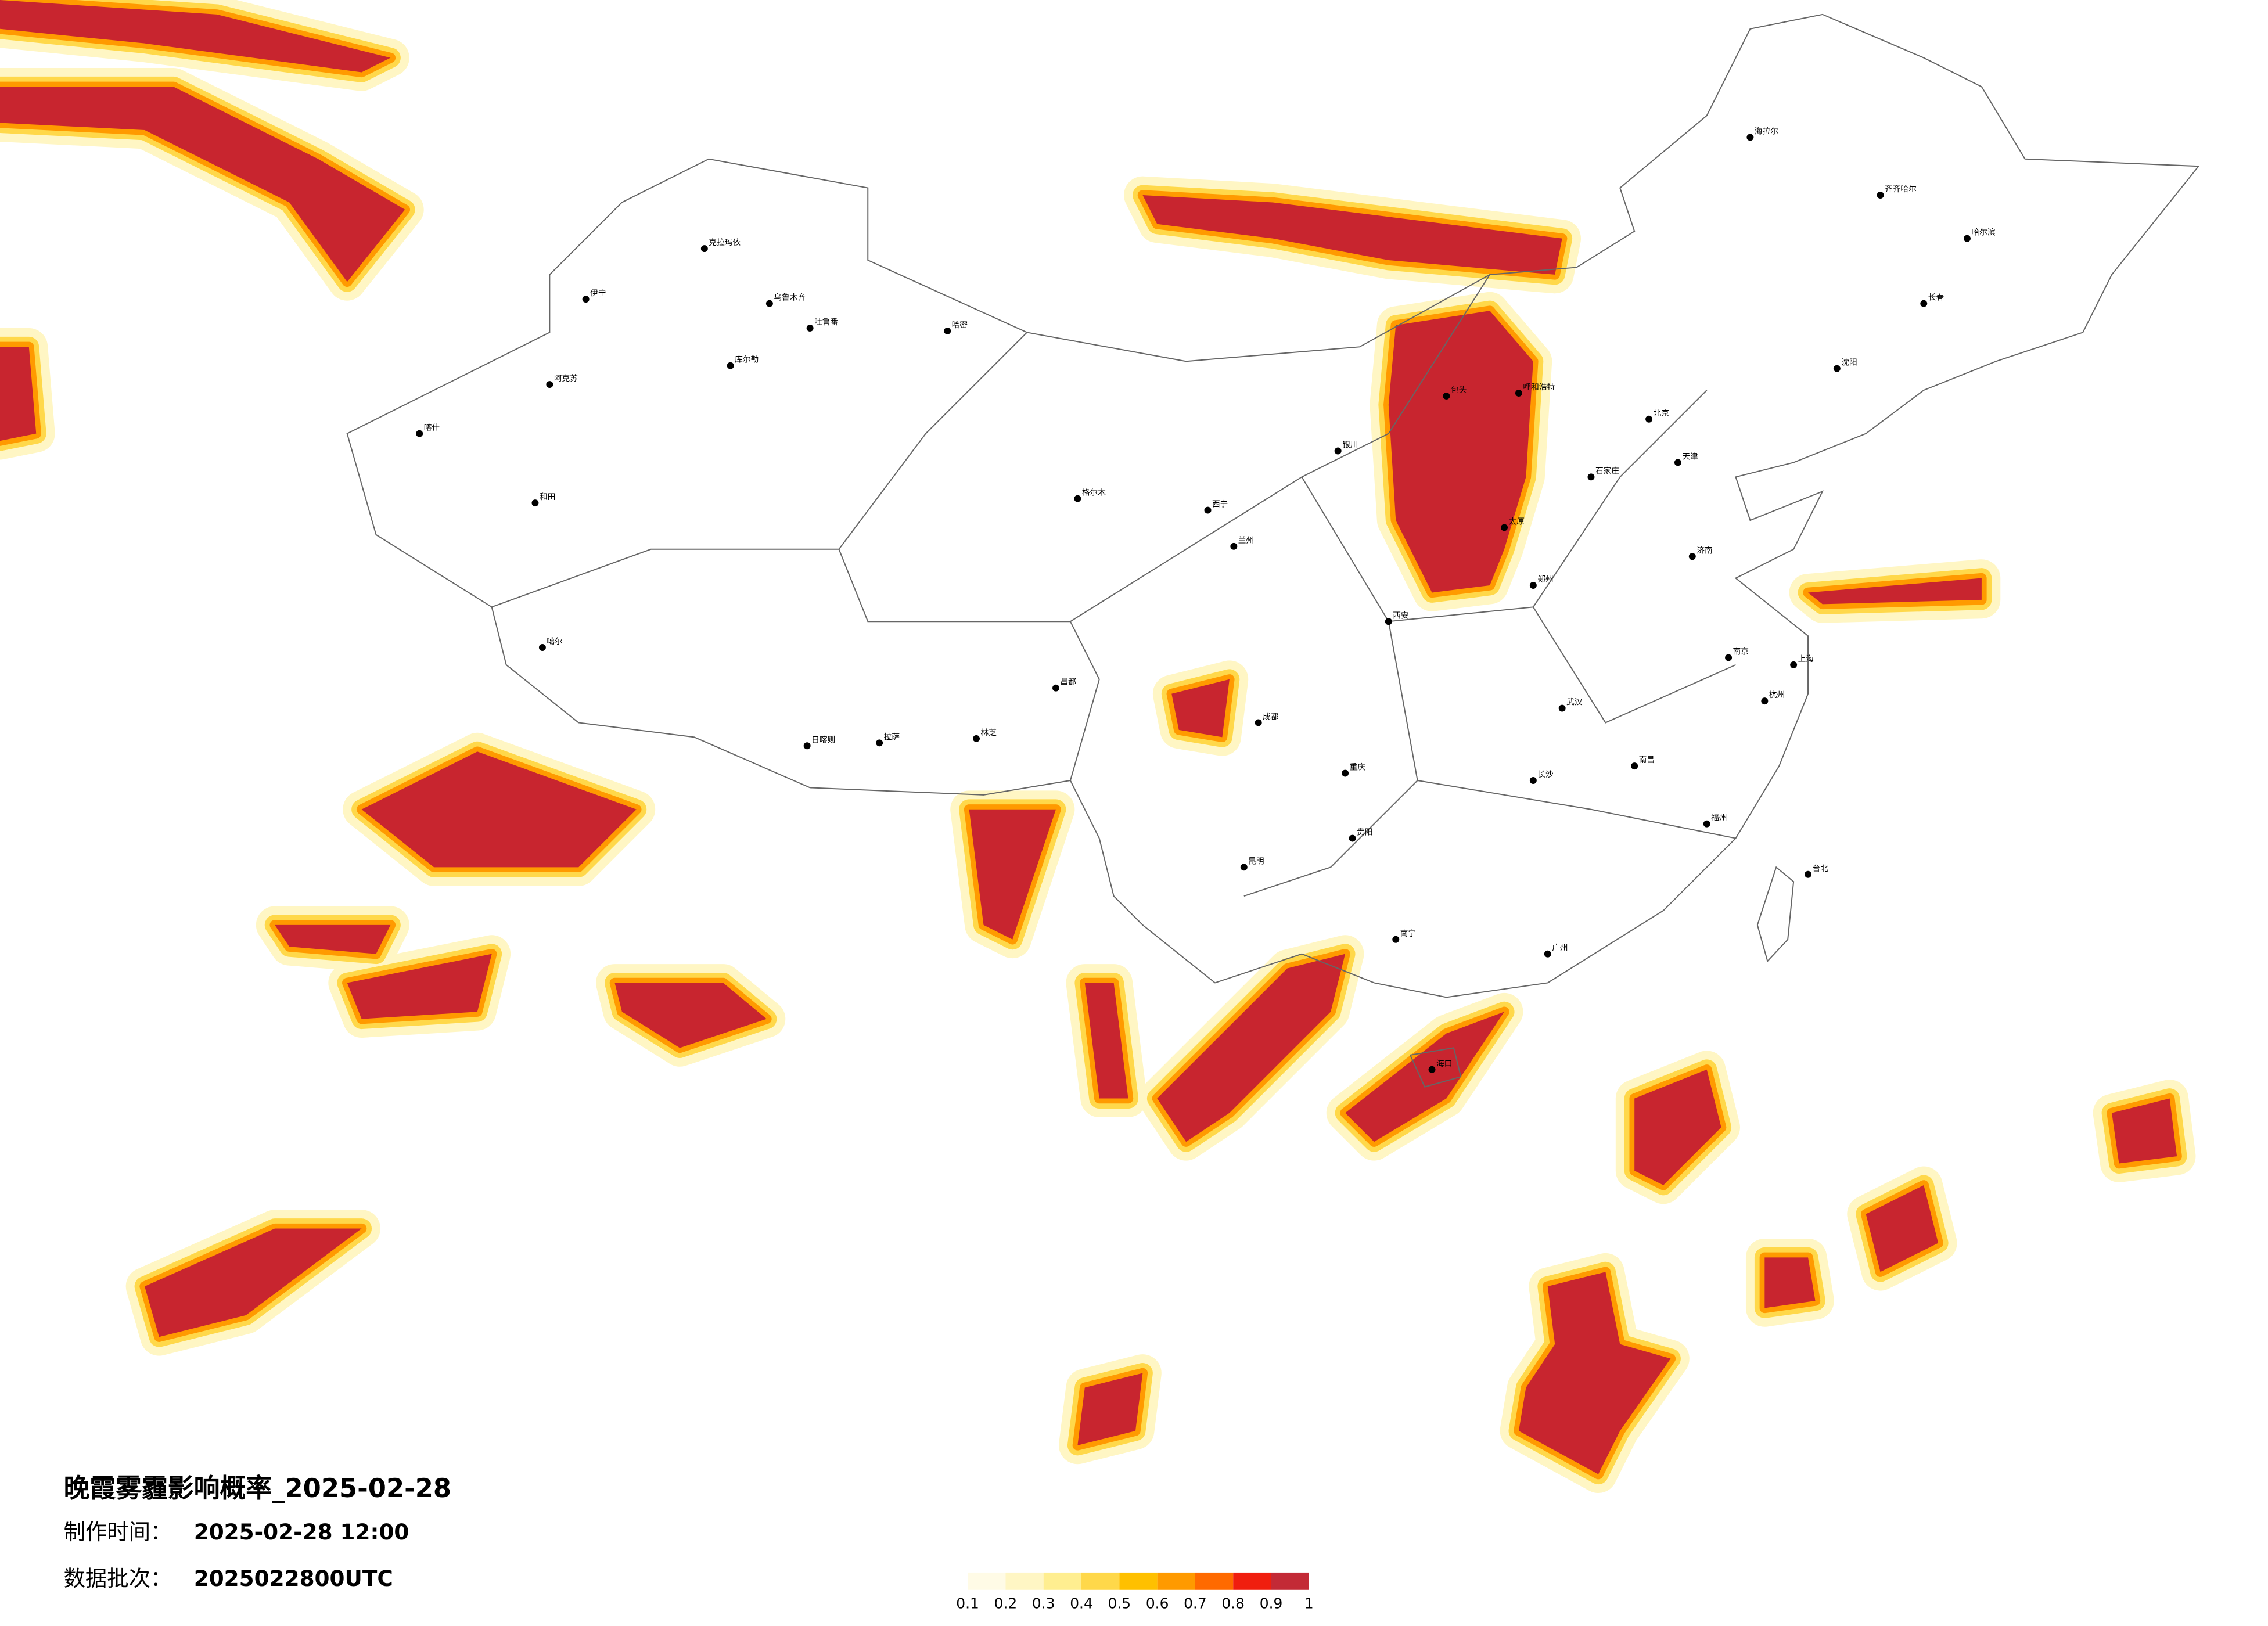 This screenshot has width=2268, height=1626. I want to click on city-label: 天津, so click(1690, 456).